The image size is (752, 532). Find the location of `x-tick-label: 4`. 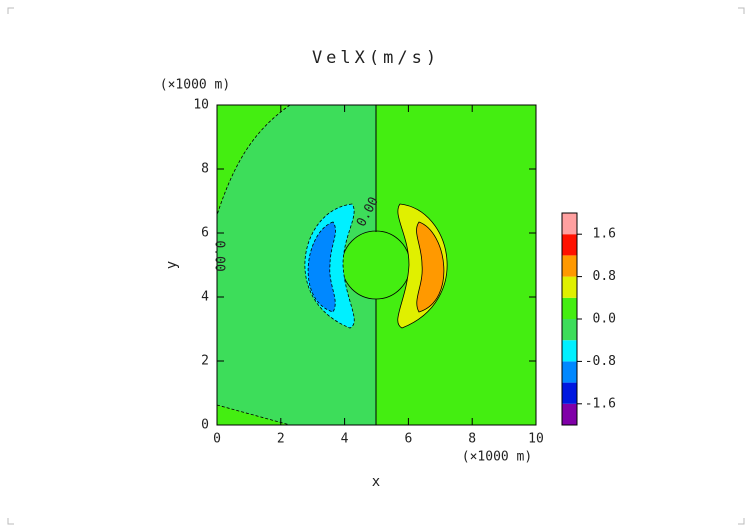

x-tick-label: 4 is located at coordinates (345, 439).